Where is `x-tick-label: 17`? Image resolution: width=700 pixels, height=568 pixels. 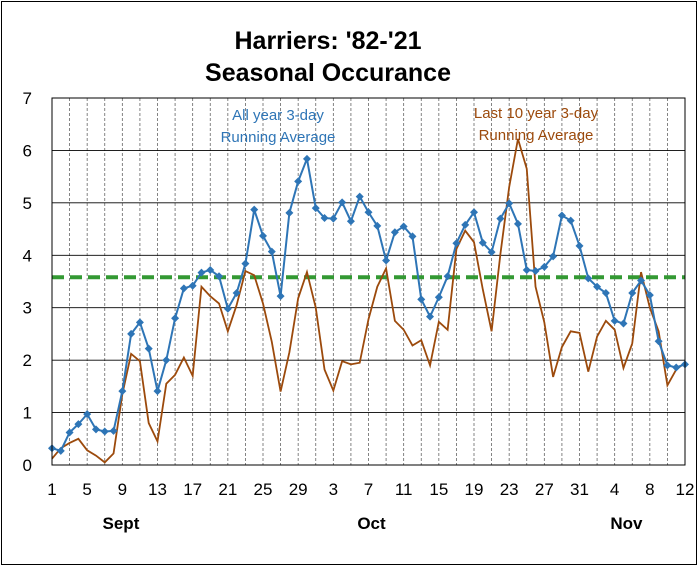
x-tick-label: 17 is located at coordinates (192, 489).